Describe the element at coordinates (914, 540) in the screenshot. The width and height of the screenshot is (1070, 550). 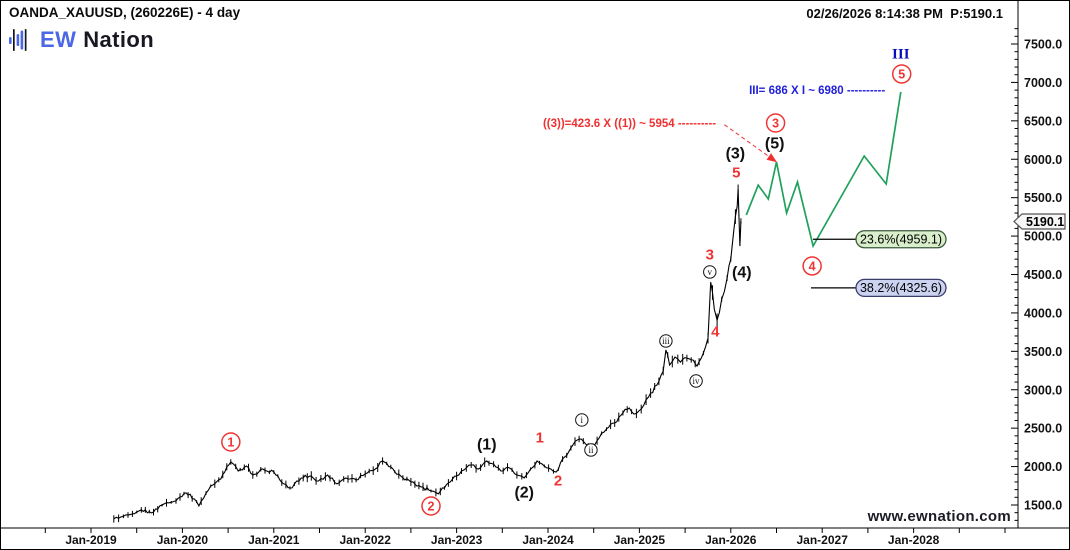
I see `x-tick-label: Jan-2028` at that location.